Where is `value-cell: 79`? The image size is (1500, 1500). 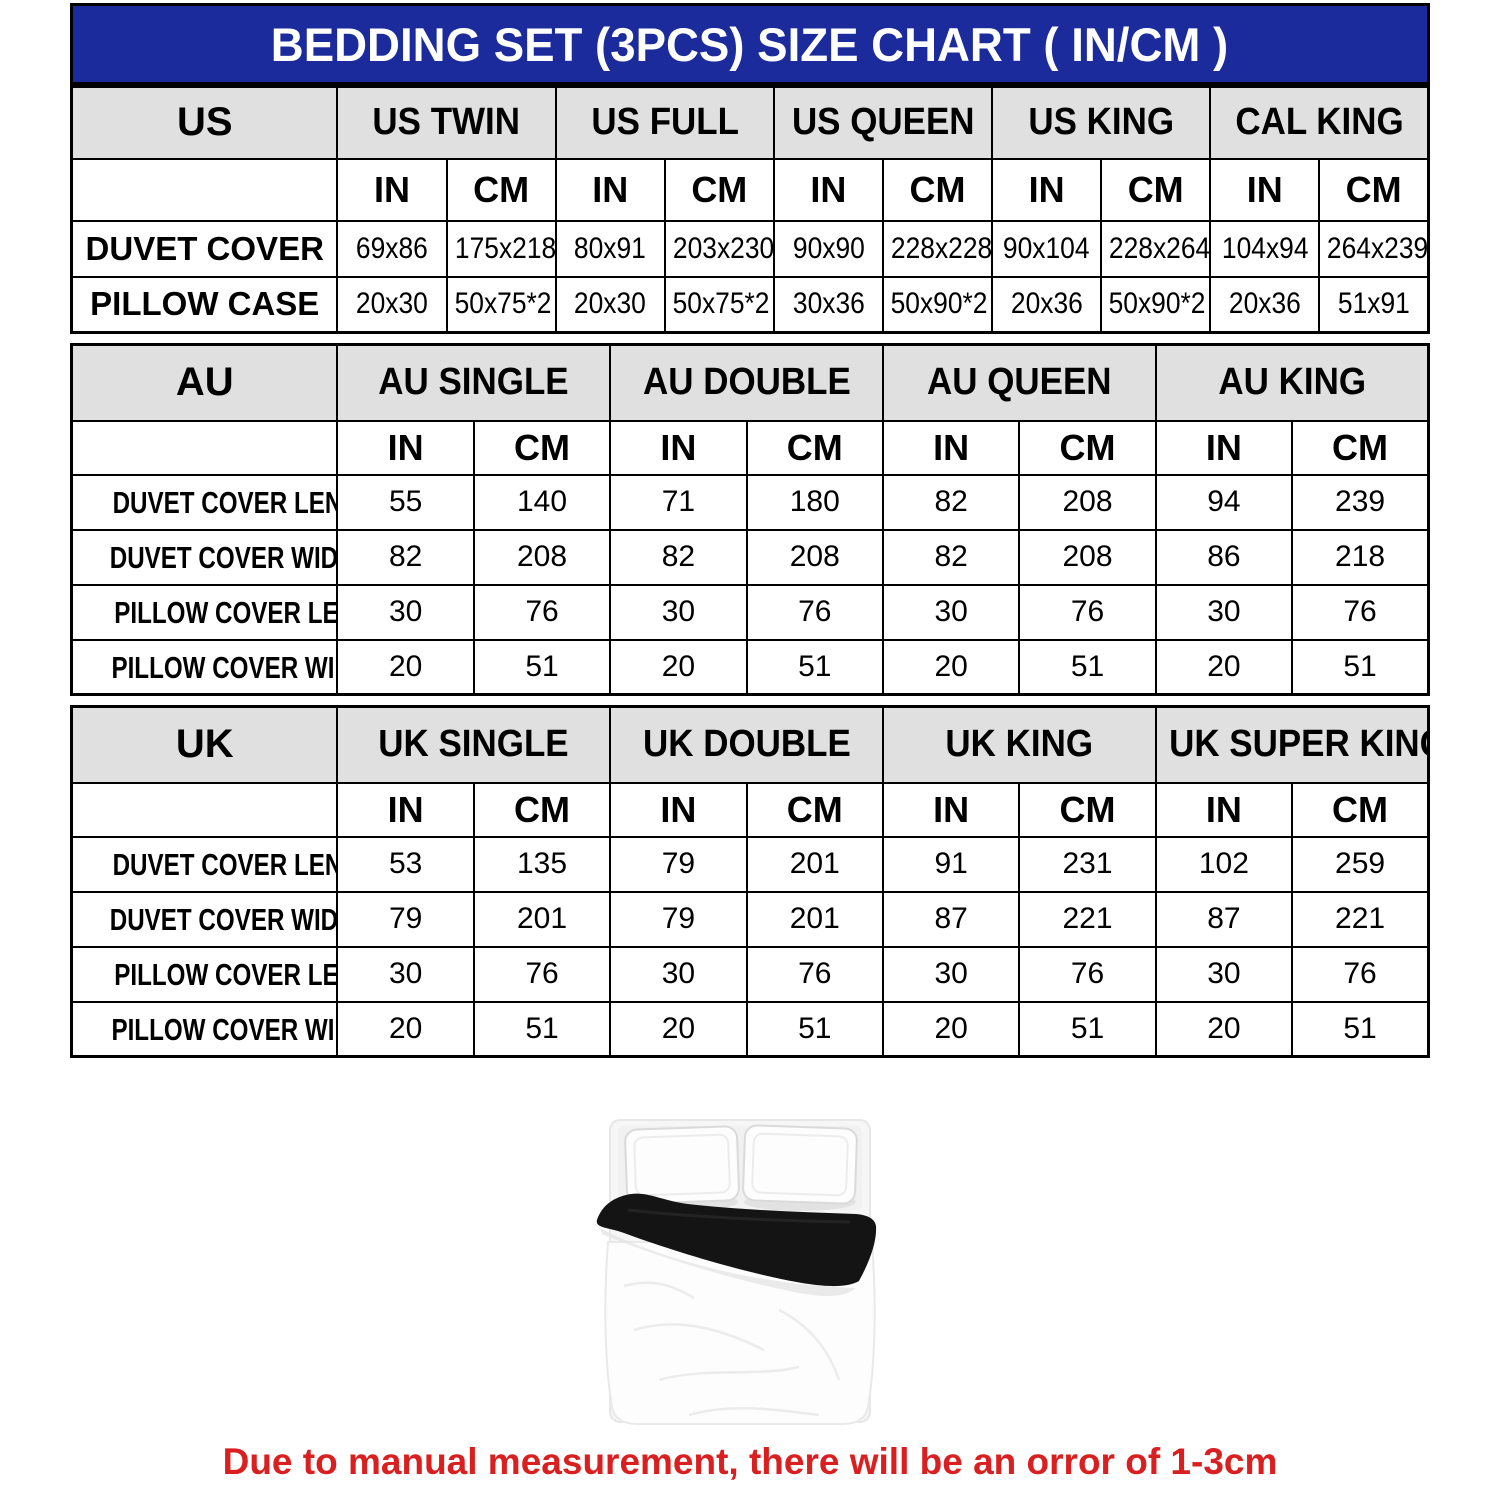
value-cell: 79 is located at coordinates (678, 864).